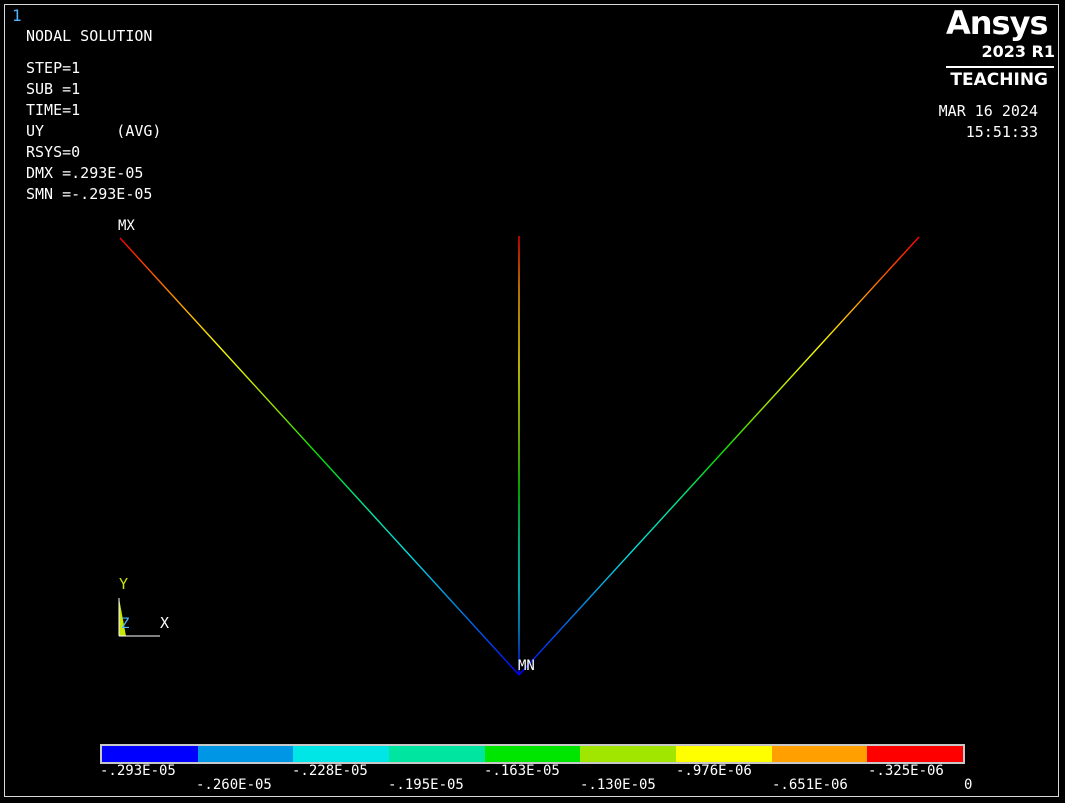  Describe the element at coordinates (234, 785) in the screenshot. I see `legend-label-2: -.260E-05` at that location.